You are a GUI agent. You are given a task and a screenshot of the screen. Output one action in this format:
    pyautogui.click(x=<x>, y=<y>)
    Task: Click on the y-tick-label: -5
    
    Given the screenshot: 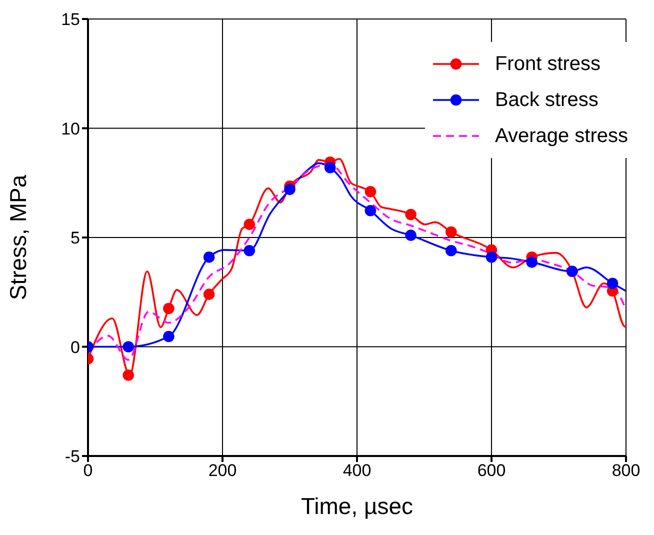 What is the action you would take?
    pyautogui.click(x=72, y=456)
    